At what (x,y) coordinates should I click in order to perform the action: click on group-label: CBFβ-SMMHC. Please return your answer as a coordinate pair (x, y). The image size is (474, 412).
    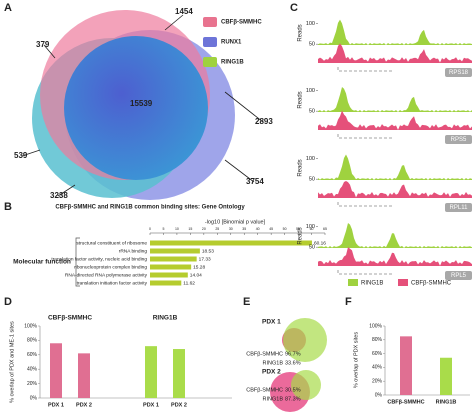
    Looking at the image, I should click on (70, 318).